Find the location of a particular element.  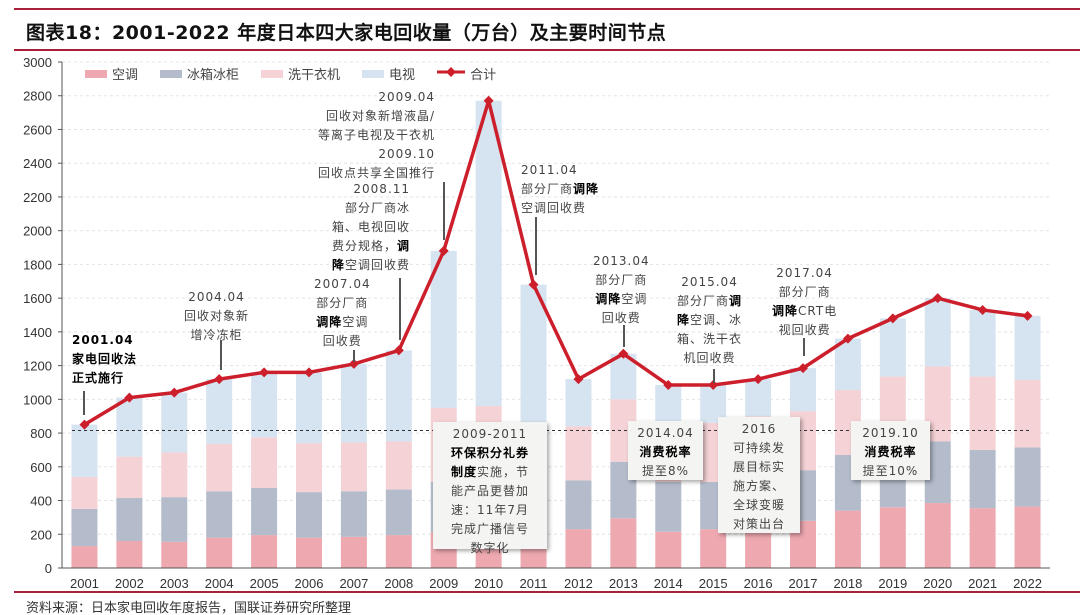

annotation-line: 2004.04 is located at coordinates (216, 297).